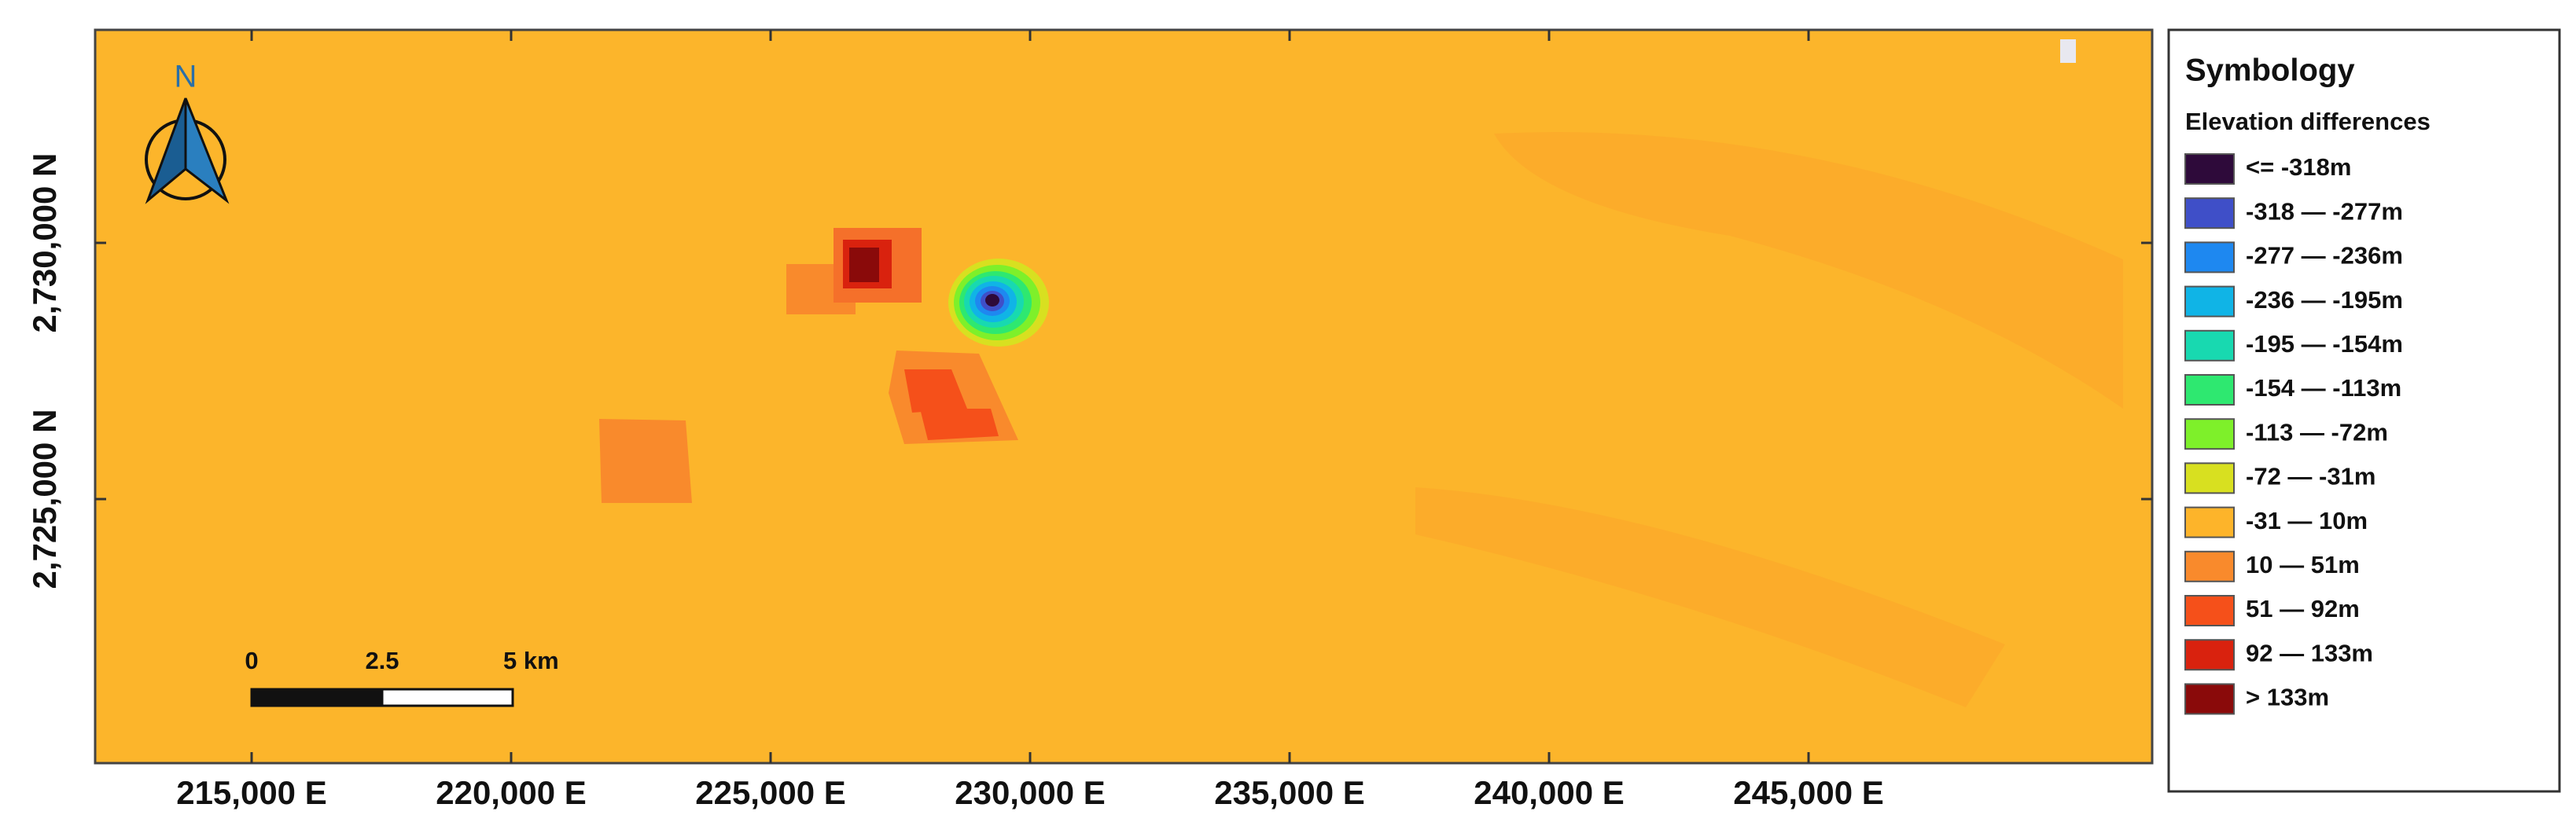  Describe the element at coordinates (2324, 211) in the screenshot. I see `legend-label: -318 — -277m` at that location.